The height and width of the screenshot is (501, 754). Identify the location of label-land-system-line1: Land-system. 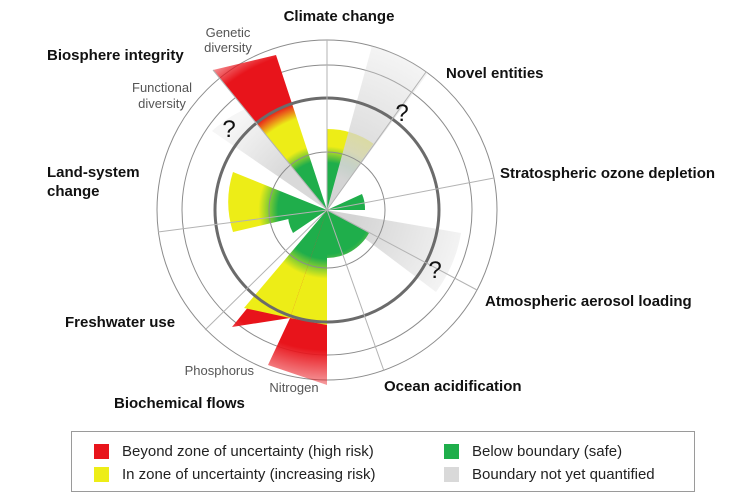
(93, 172).